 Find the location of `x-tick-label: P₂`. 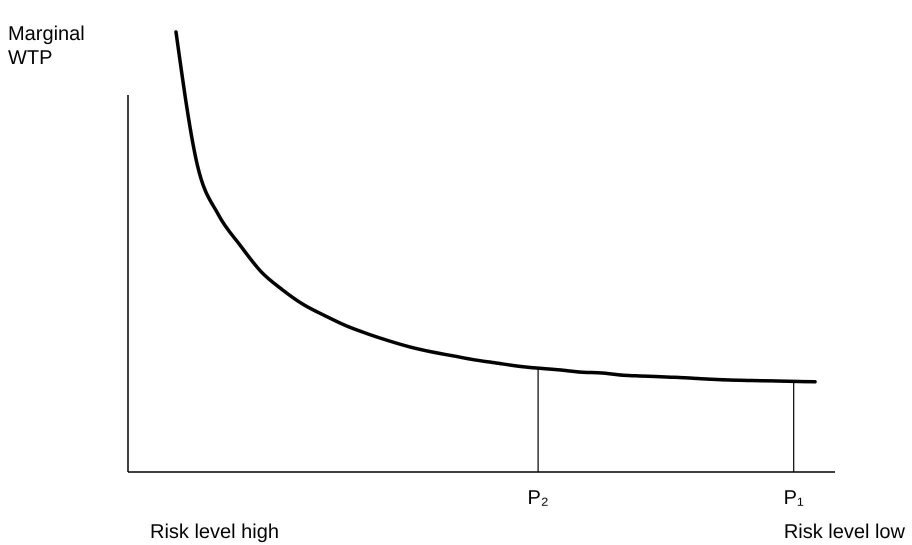

x-tick-label: P₂ is located at coordinates (538, 498).